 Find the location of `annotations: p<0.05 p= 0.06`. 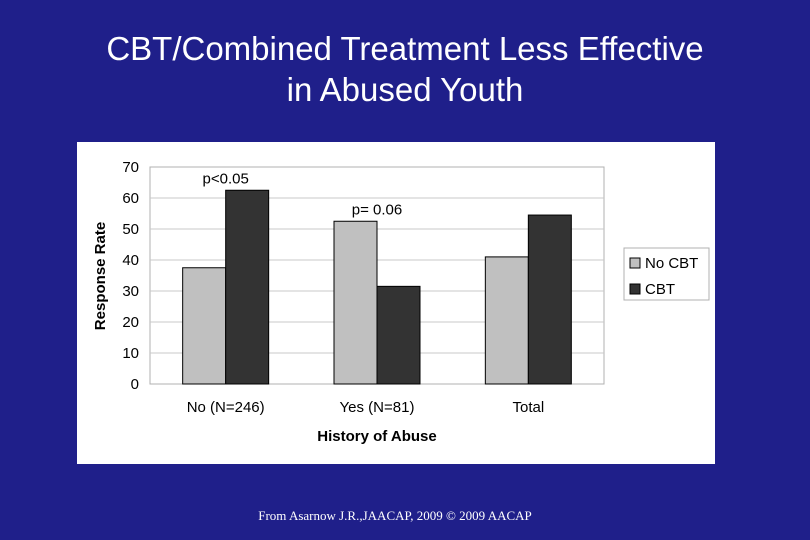

annotations: p<0.05 p= 0.06 is located at coordinates (303, 194).